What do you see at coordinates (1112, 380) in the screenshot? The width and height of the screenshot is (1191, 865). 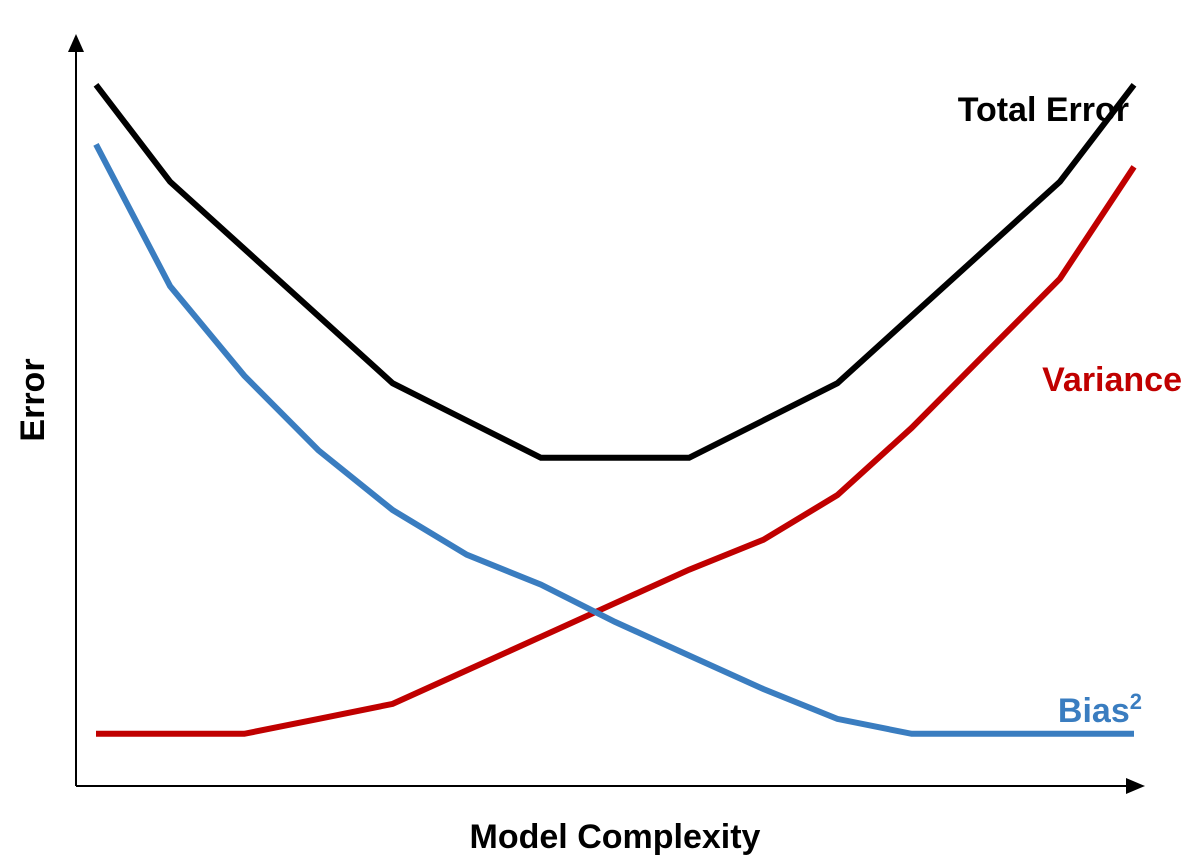 I see `series-label-variance: Variance` at bounding box center [1112, 380].